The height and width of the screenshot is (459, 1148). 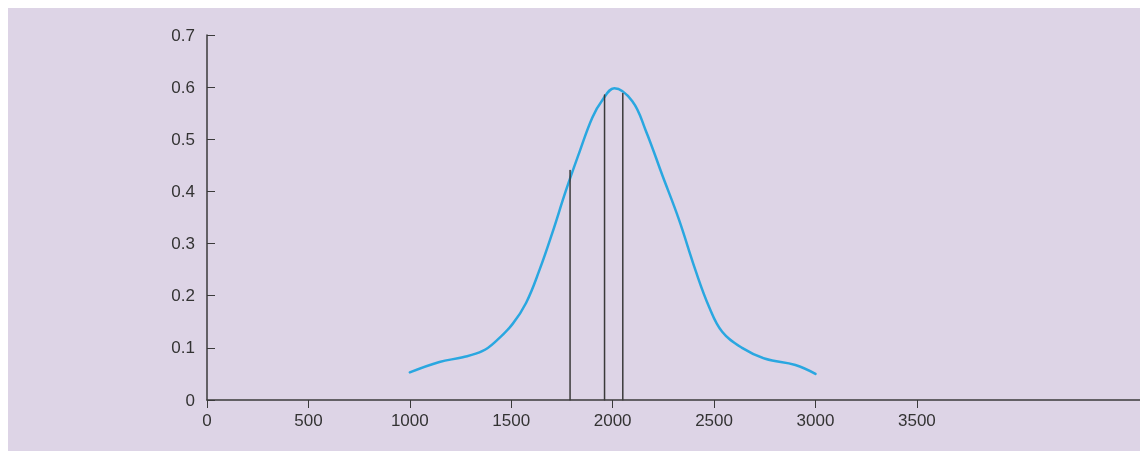 I want to click on x-tick-label: 0, so click(x=207, y=420).